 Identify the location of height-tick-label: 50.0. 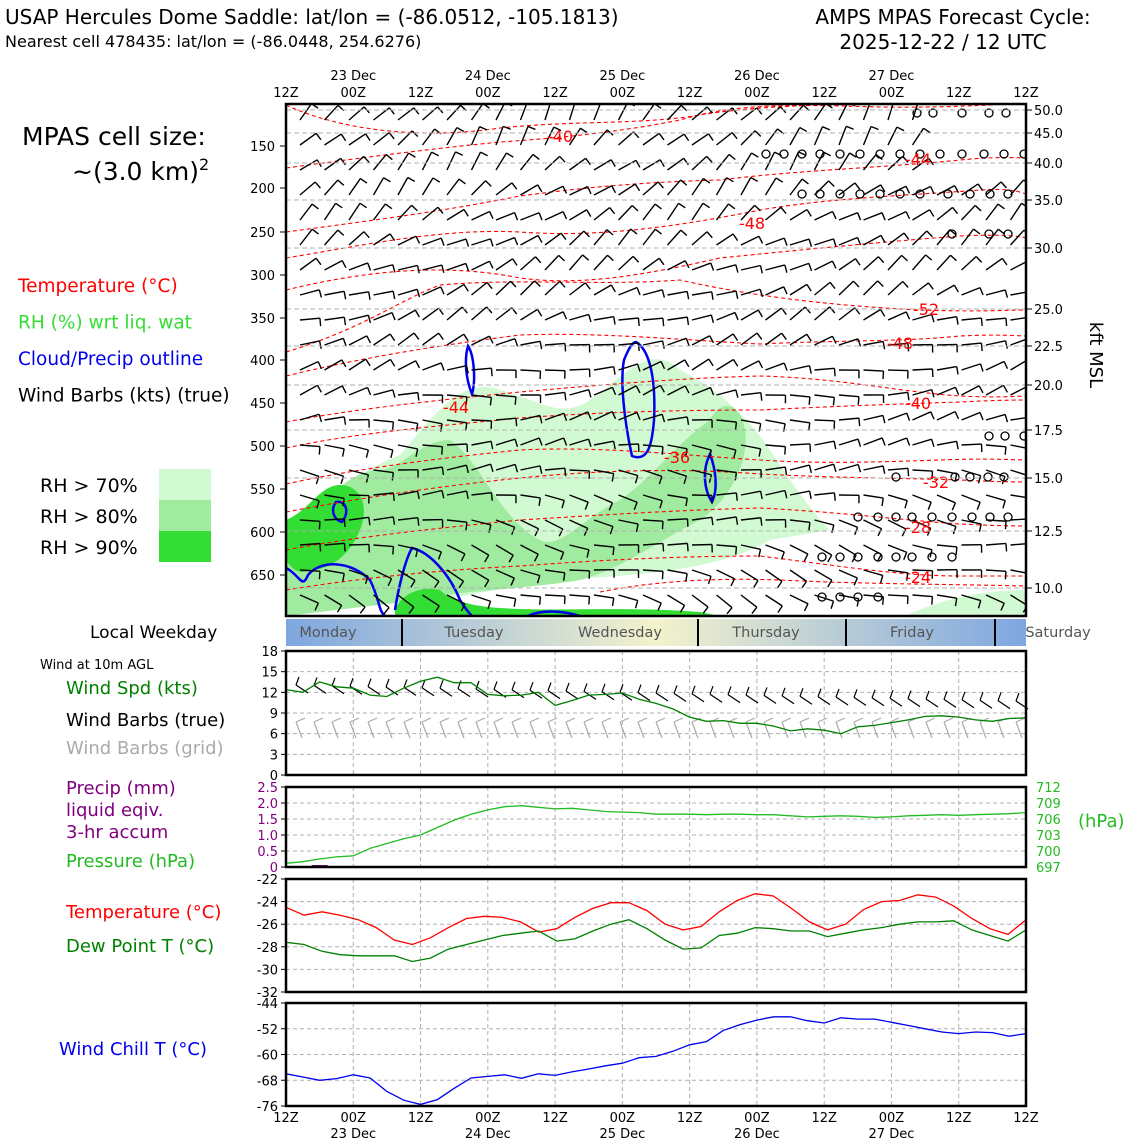
(1048, 111).